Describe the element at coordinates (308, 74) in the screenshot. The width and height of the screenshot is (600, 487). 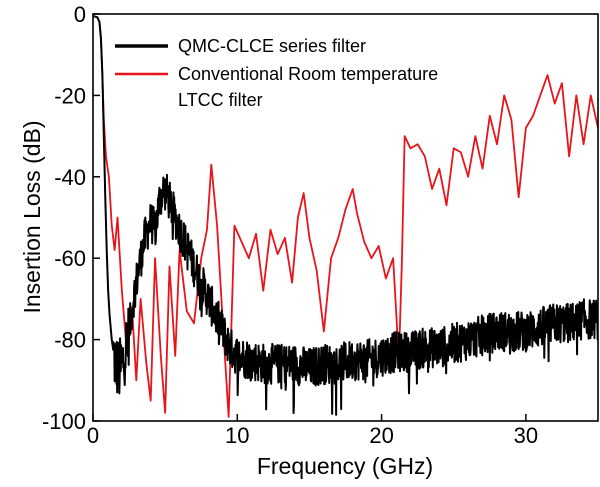
I see `legend-label-ltcc-line1: Conventional Room temperature` at that location.